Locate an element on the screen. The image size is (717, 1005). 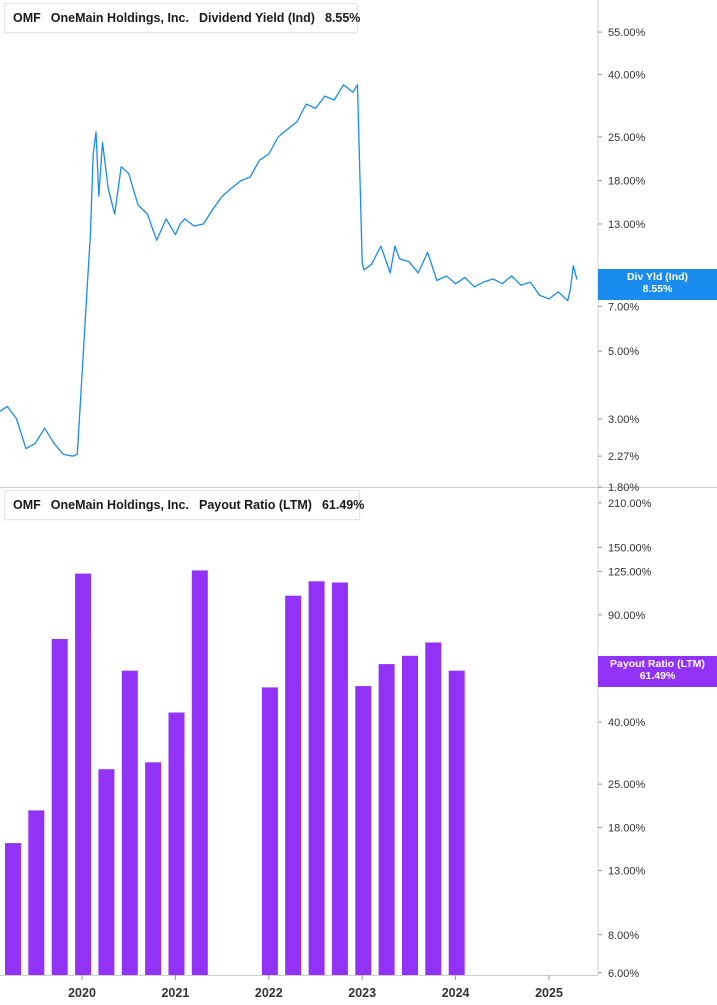
x-axis: 2020 2021 2022 2023 2024 2025 is located at coordinates (315, 987).